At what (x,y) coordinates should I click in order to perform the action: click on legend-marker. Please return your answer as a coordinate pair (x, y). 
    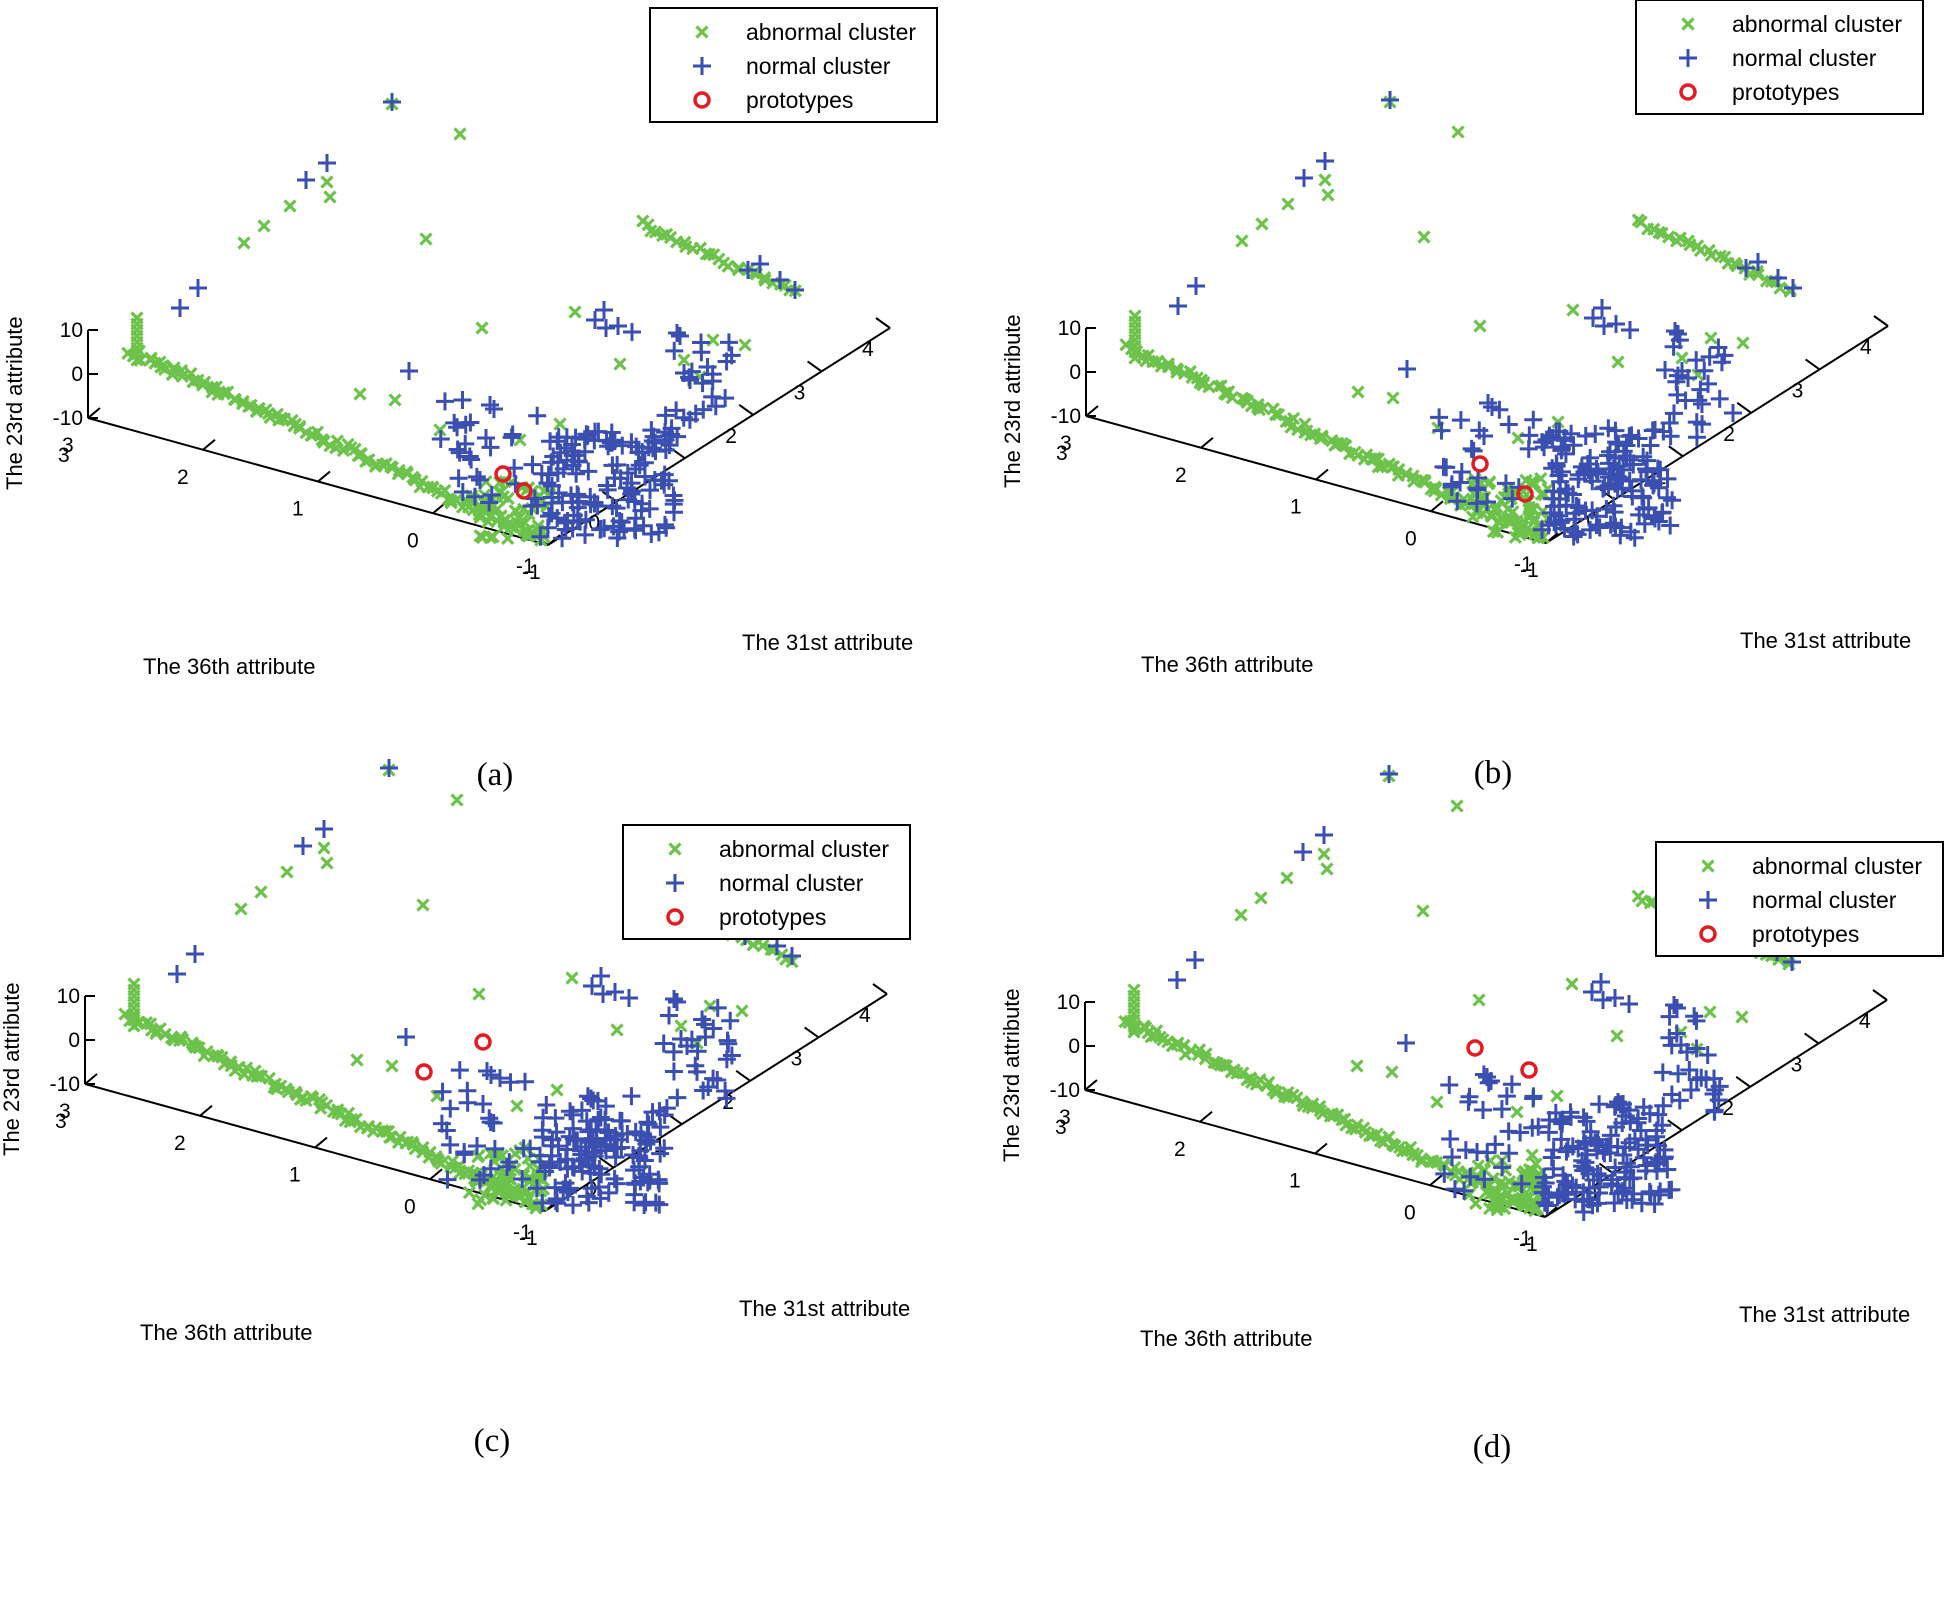
    Looking at the image, I should click on (1688, 58).